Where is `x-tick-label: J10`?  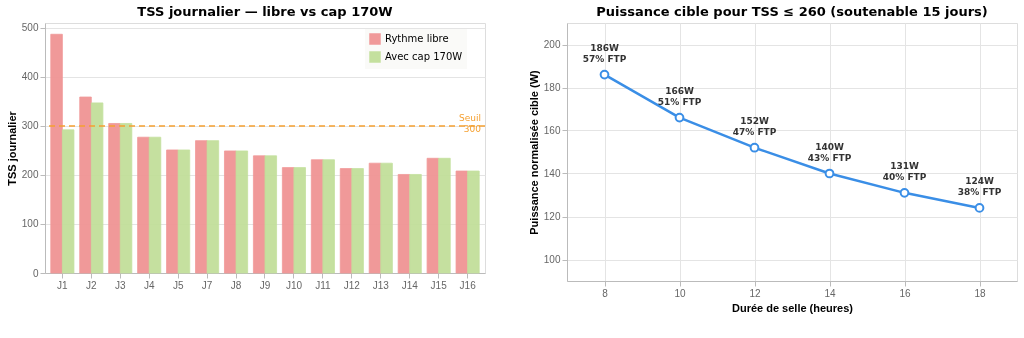
x-tick-label: J10 is located at coordinates (294, 285).